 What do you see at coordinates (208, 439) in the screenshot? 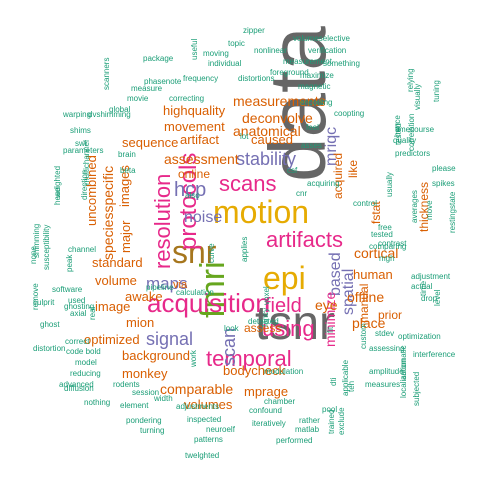
I see `cloud-word: patterns` at bounding box center [208, 439].